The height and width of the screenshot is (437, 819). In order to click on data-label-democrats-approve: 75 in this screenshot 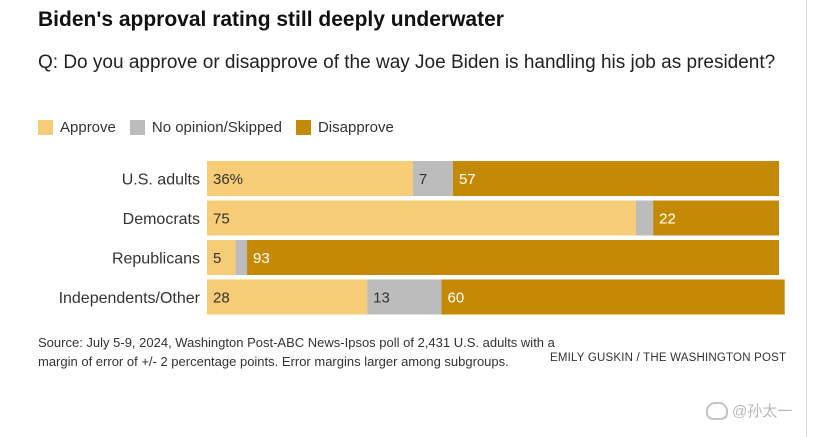, I will do `click(221, 219)`.